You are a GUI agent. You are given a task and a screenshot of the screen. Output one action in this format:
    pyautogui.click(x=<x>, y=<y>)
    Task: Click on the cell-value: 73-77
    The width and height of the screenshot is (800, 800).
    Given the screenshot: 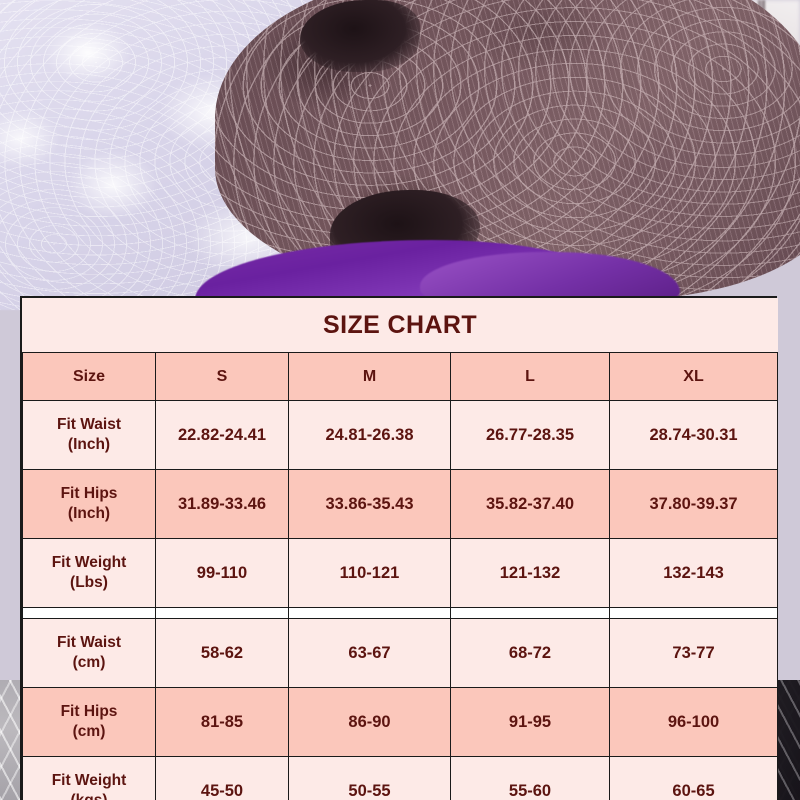 What is the action you would take?
    pyautogui.click(x=693, y=653)
    